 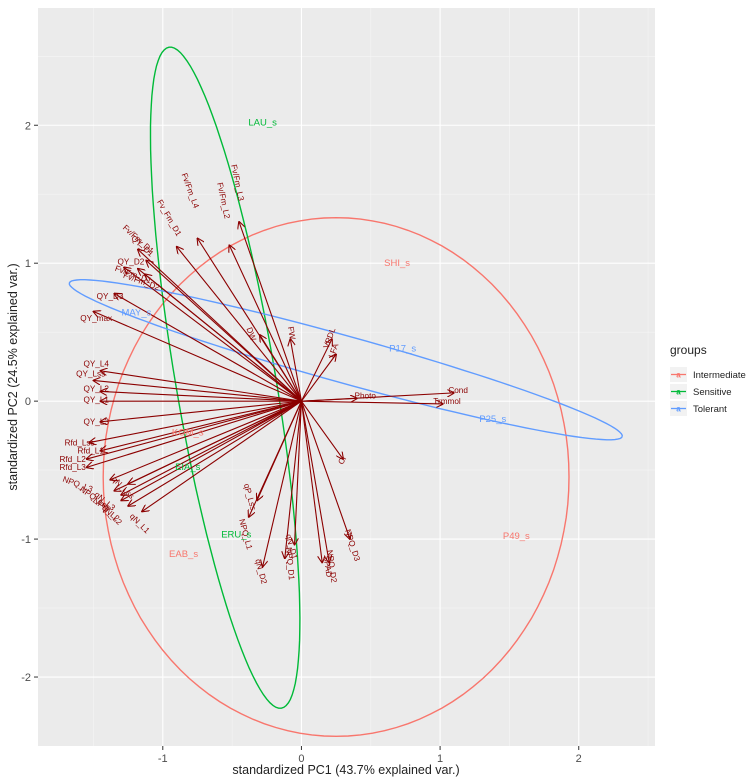 What do you see at coordinates (270, 312) in the screenshot?
I see `loading-arrow-fv-fm-l3` at bounding box center [270, 312].